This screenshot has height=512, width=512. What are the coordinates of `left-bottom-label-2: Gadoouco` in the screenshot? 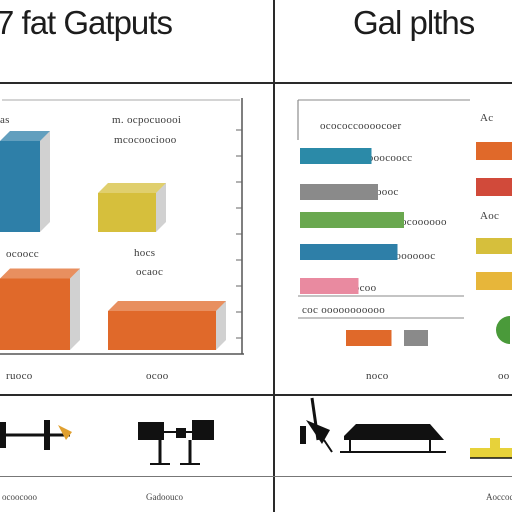 It's located at (164, 497).